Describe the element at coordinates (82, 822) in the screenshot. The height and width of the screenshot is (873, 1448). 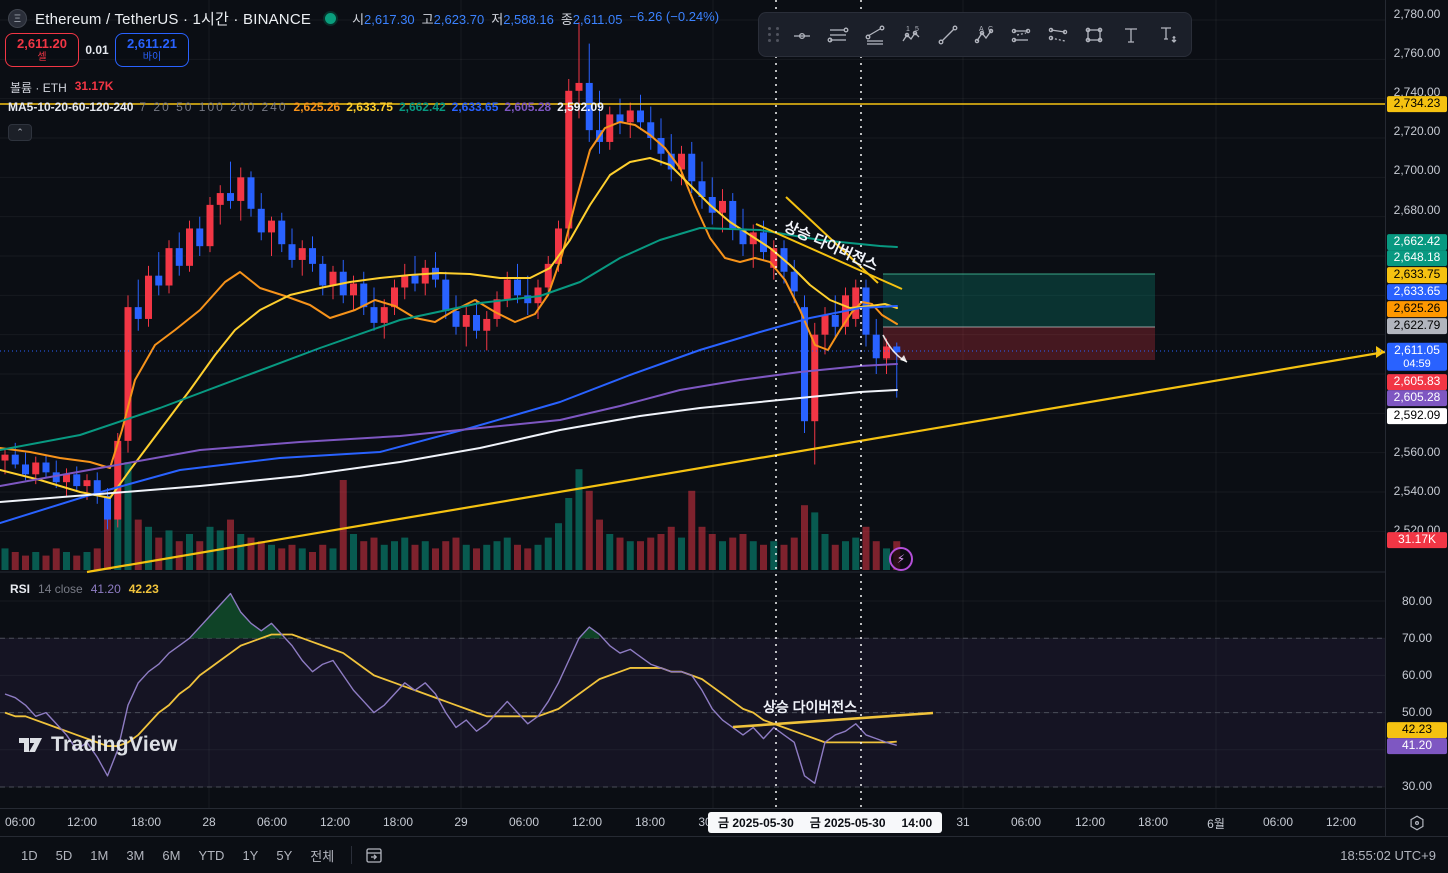
I see `time-scale-label: 12:00` at that location.